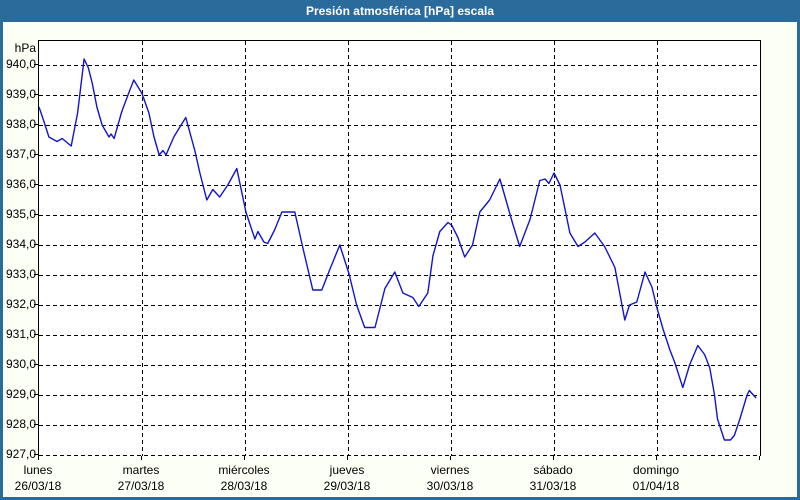  What do you see at coordinates (20, 124) in the screenshot?
I see `y-tick-label: 938,0` at bounding box center [20, 124].